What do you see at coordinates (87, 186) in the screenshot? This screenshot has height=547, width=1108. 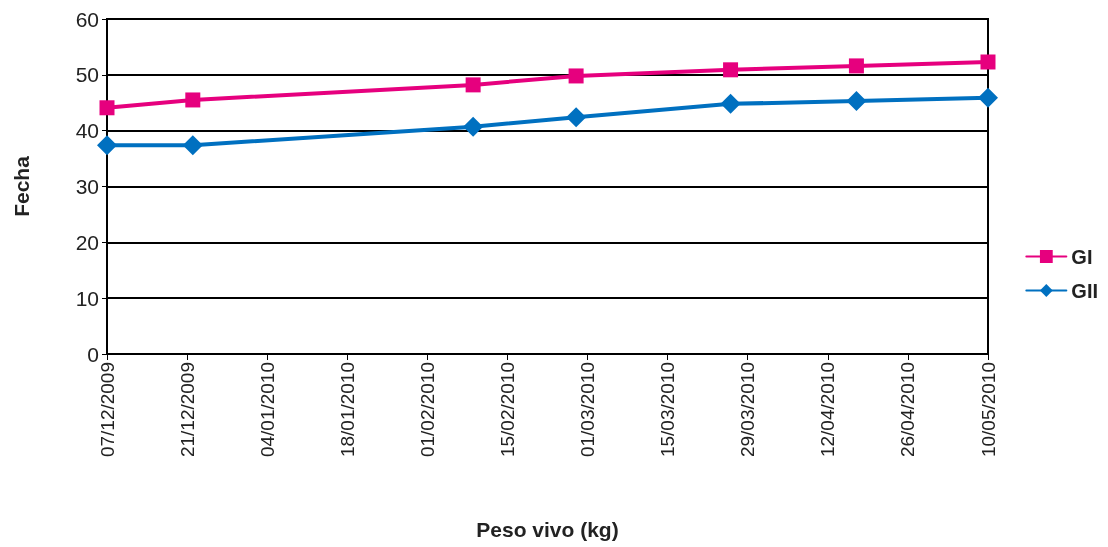 I see `y-tick-label: 30` at bounding box center [87, 186].